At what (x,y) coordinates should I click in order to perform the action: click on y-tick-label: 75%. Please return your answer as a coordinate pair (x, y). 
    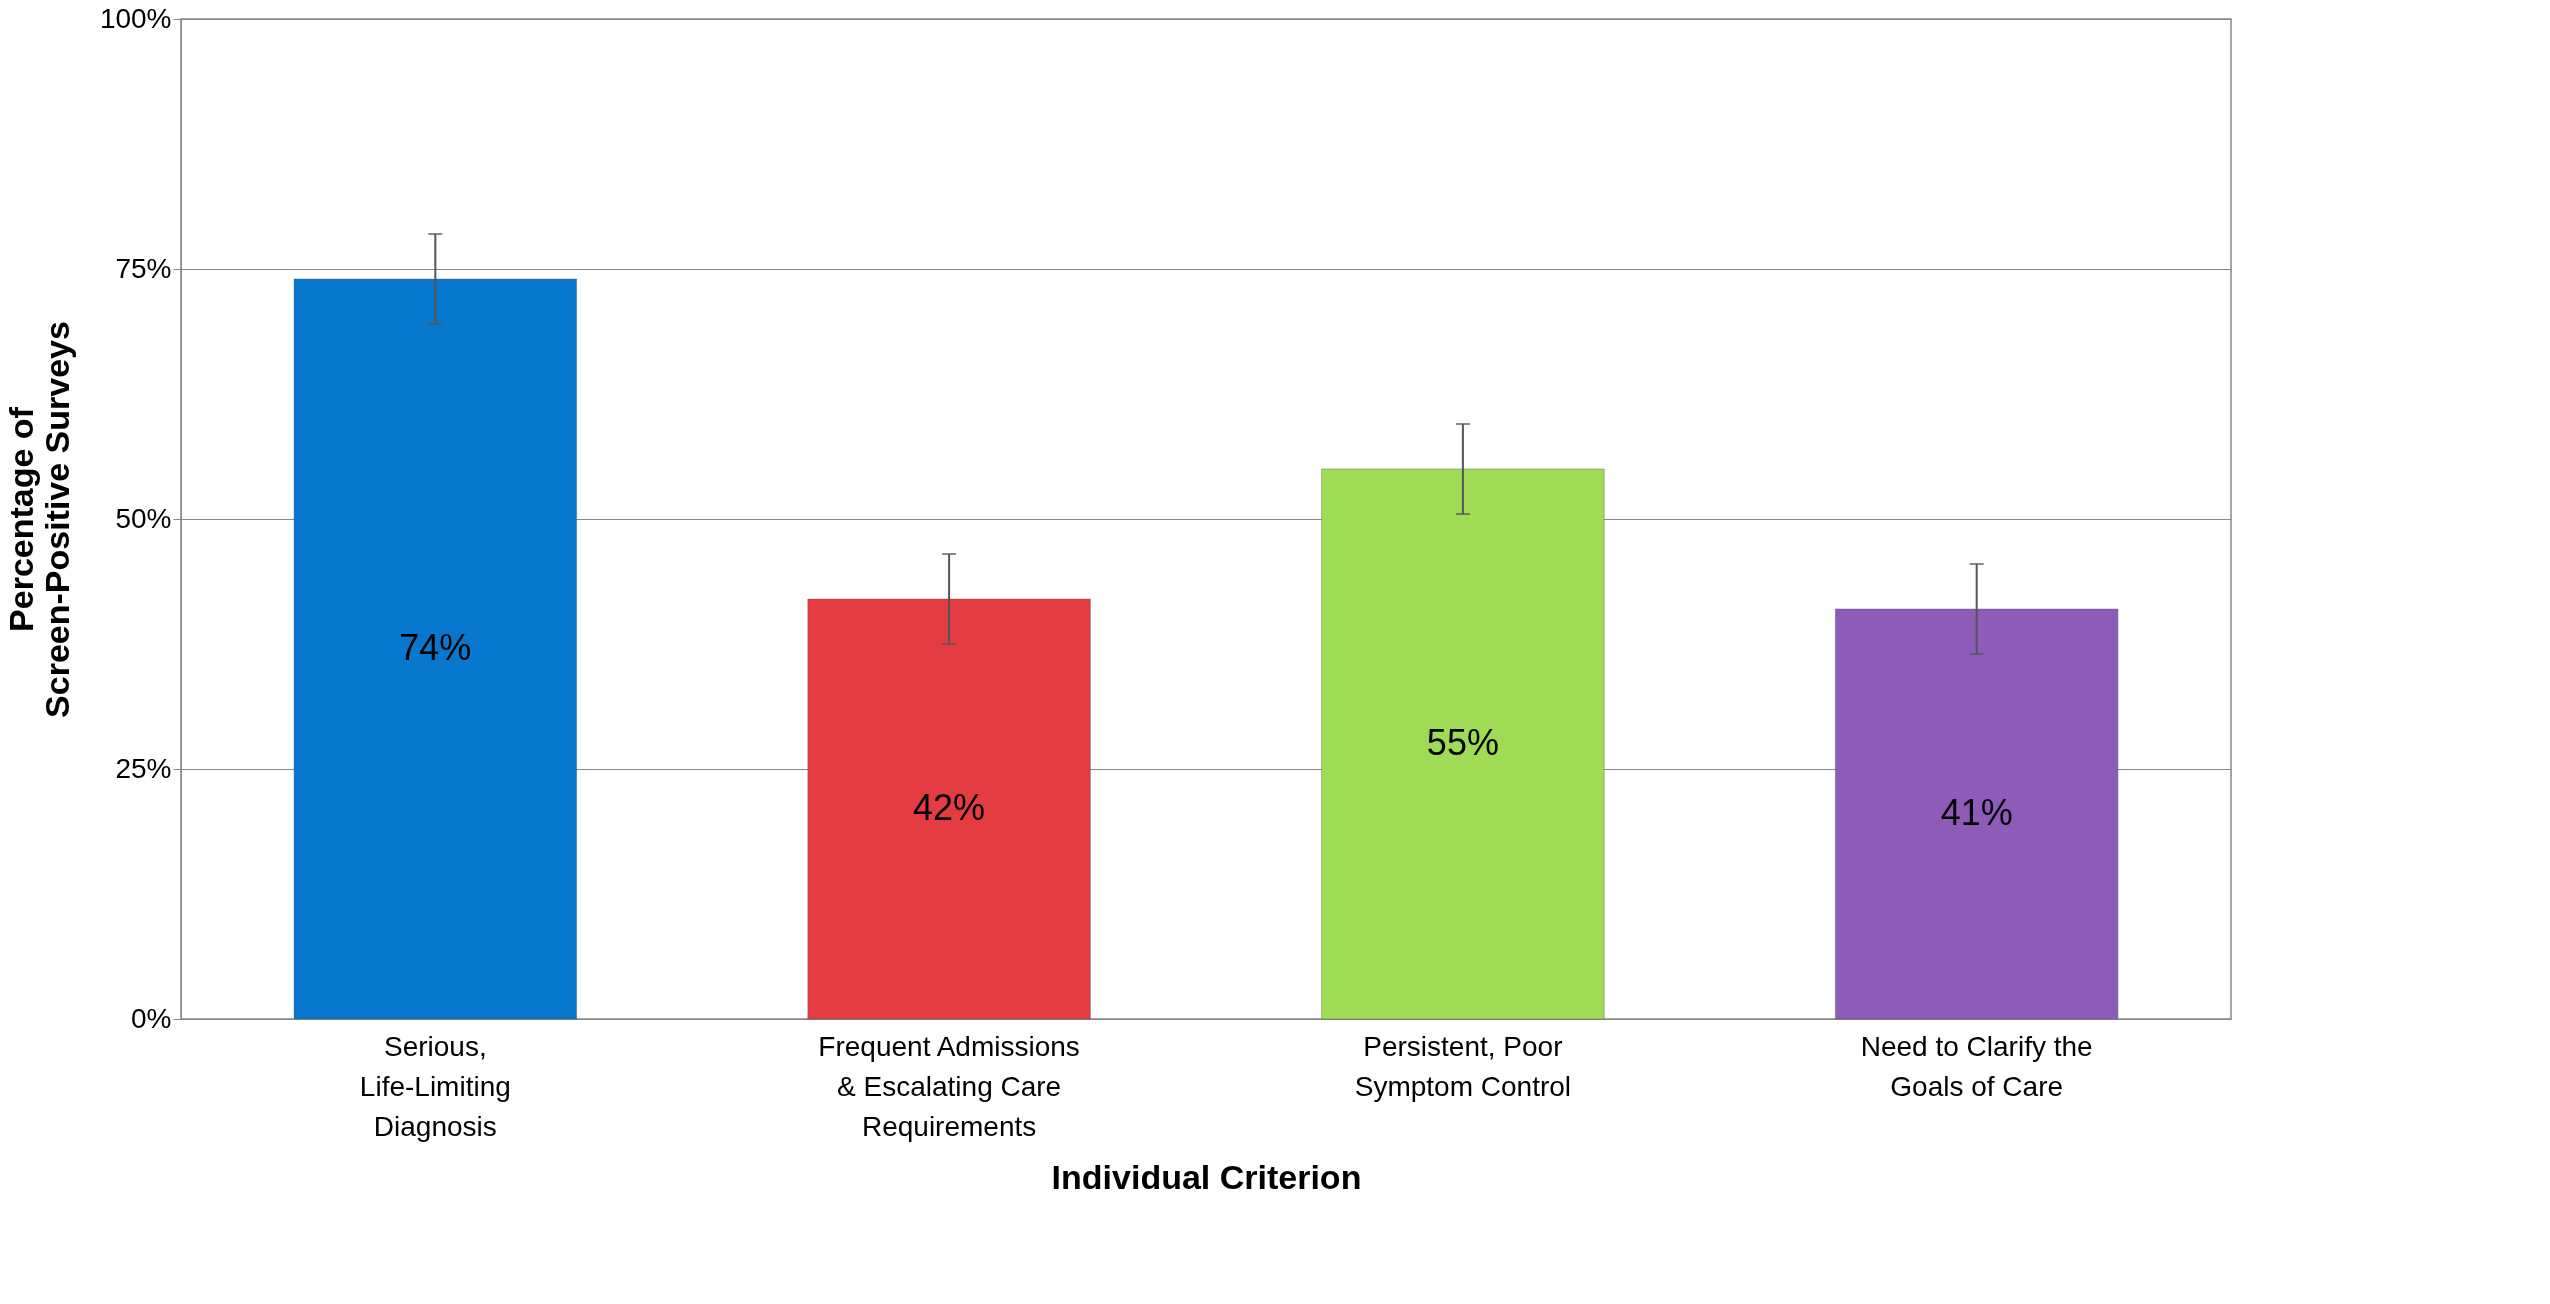
    Looking at the image, I should click on (143, 268).